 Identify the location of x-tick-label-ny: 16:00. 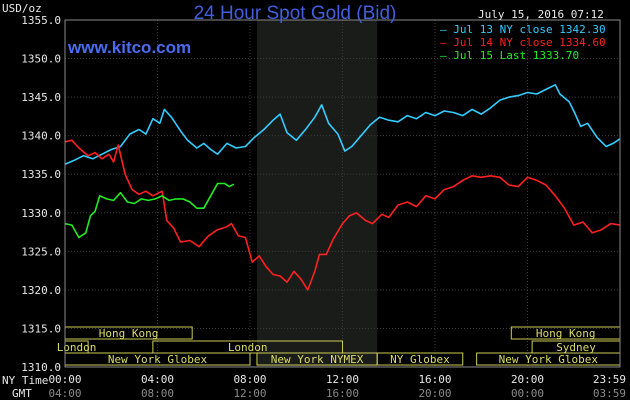
(434, 379).